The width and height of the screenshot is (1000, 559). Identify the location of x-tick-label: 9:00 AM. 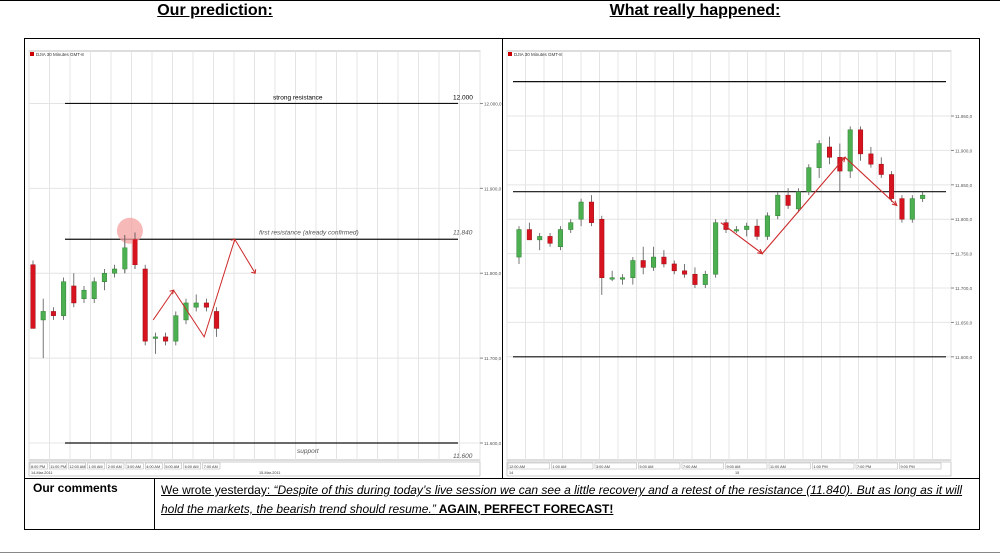
(734, 467).